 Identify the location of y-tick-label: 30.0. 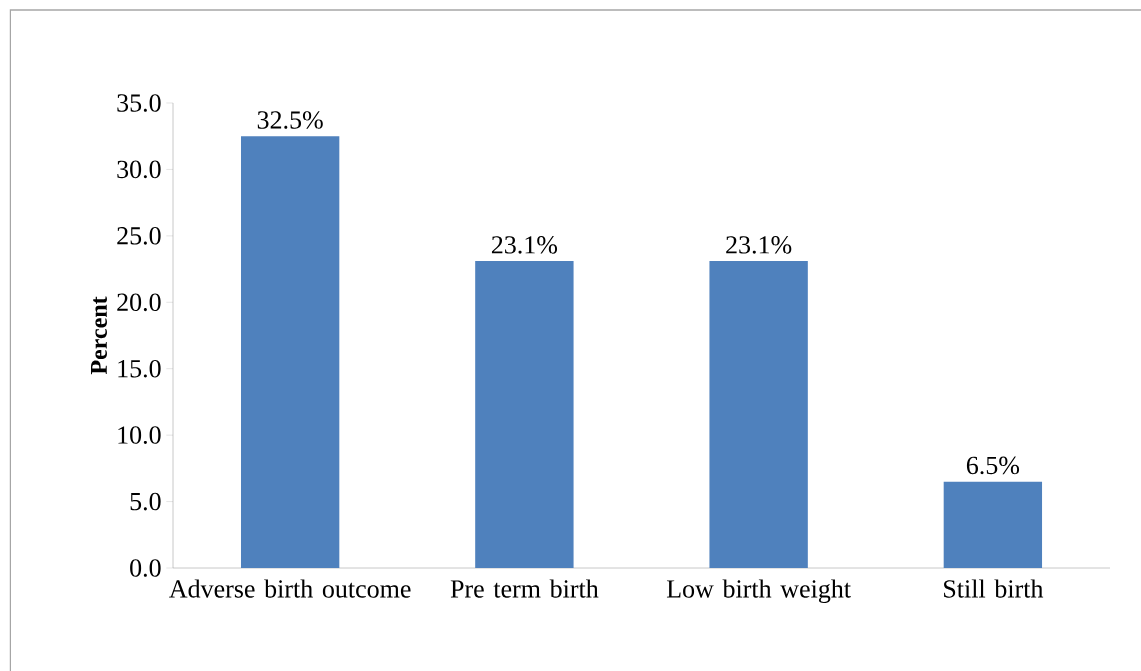
(139, 169).